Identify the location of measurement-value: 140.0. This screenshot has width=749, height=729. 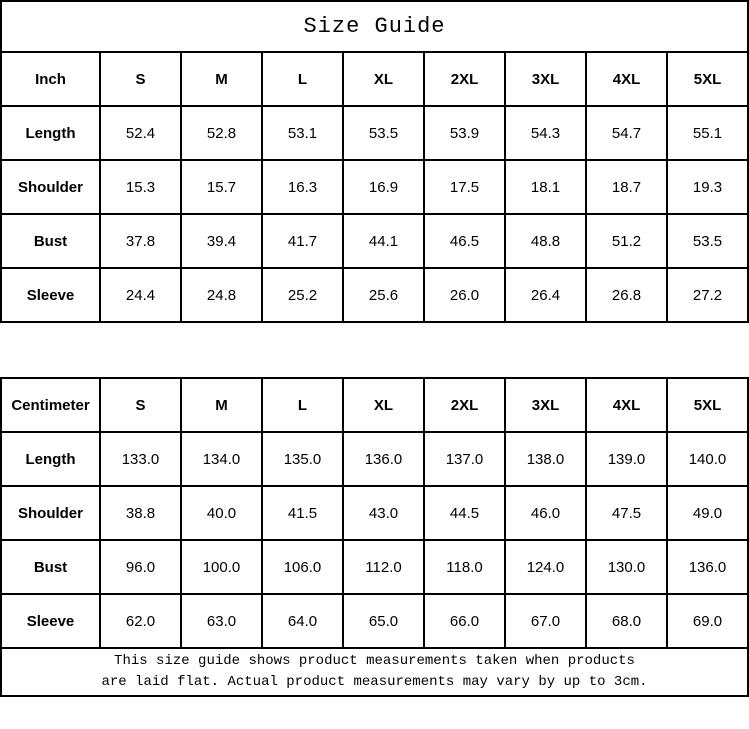
(707, 459).